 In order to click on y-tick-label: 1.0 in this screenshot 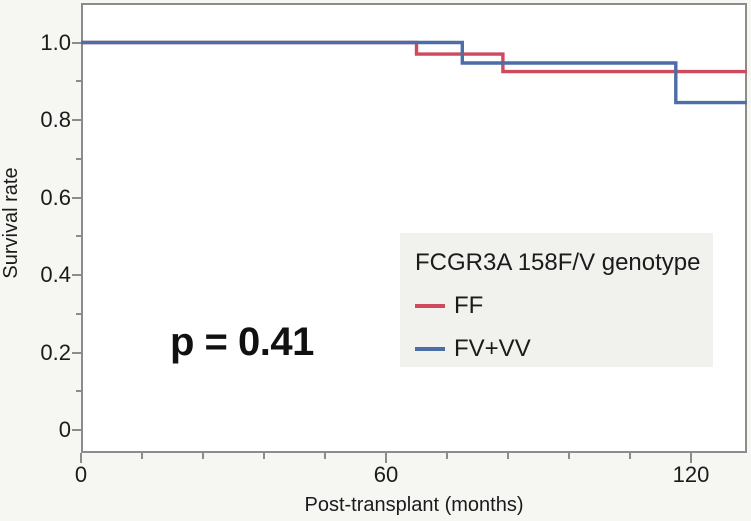, I will do `click(55, 42)`.